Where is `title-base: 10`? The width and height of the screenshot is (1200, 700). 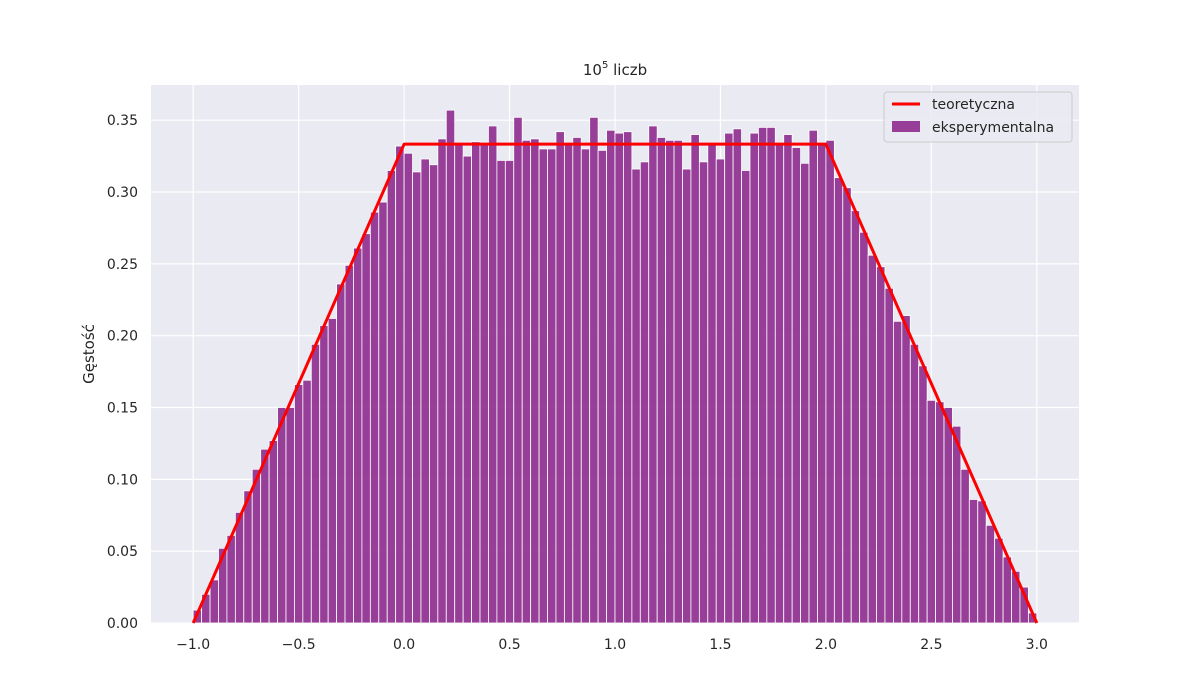
title-base: 10 is located at coordinates (592, 70).